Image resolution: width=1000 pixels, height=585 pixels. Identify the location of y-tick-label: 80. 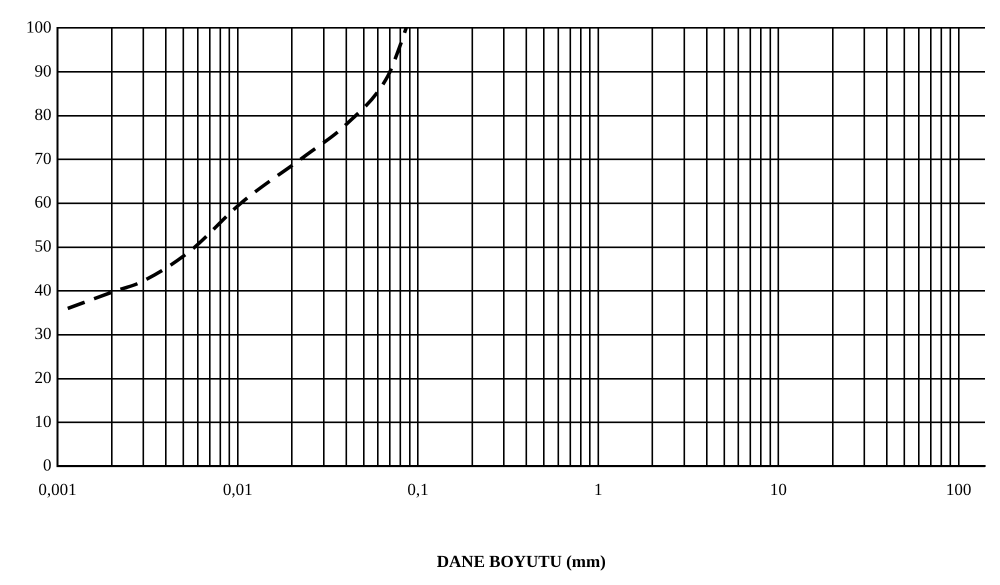
(43, 114).